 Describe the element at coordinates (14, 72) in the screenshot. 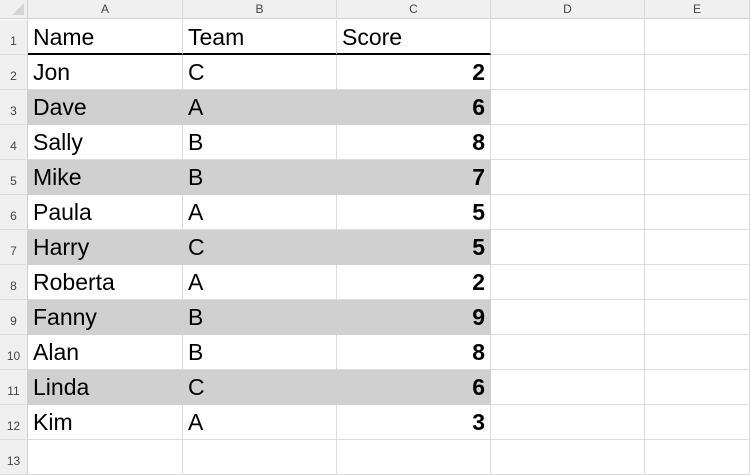

I see `row-header-2: 2` at that location.